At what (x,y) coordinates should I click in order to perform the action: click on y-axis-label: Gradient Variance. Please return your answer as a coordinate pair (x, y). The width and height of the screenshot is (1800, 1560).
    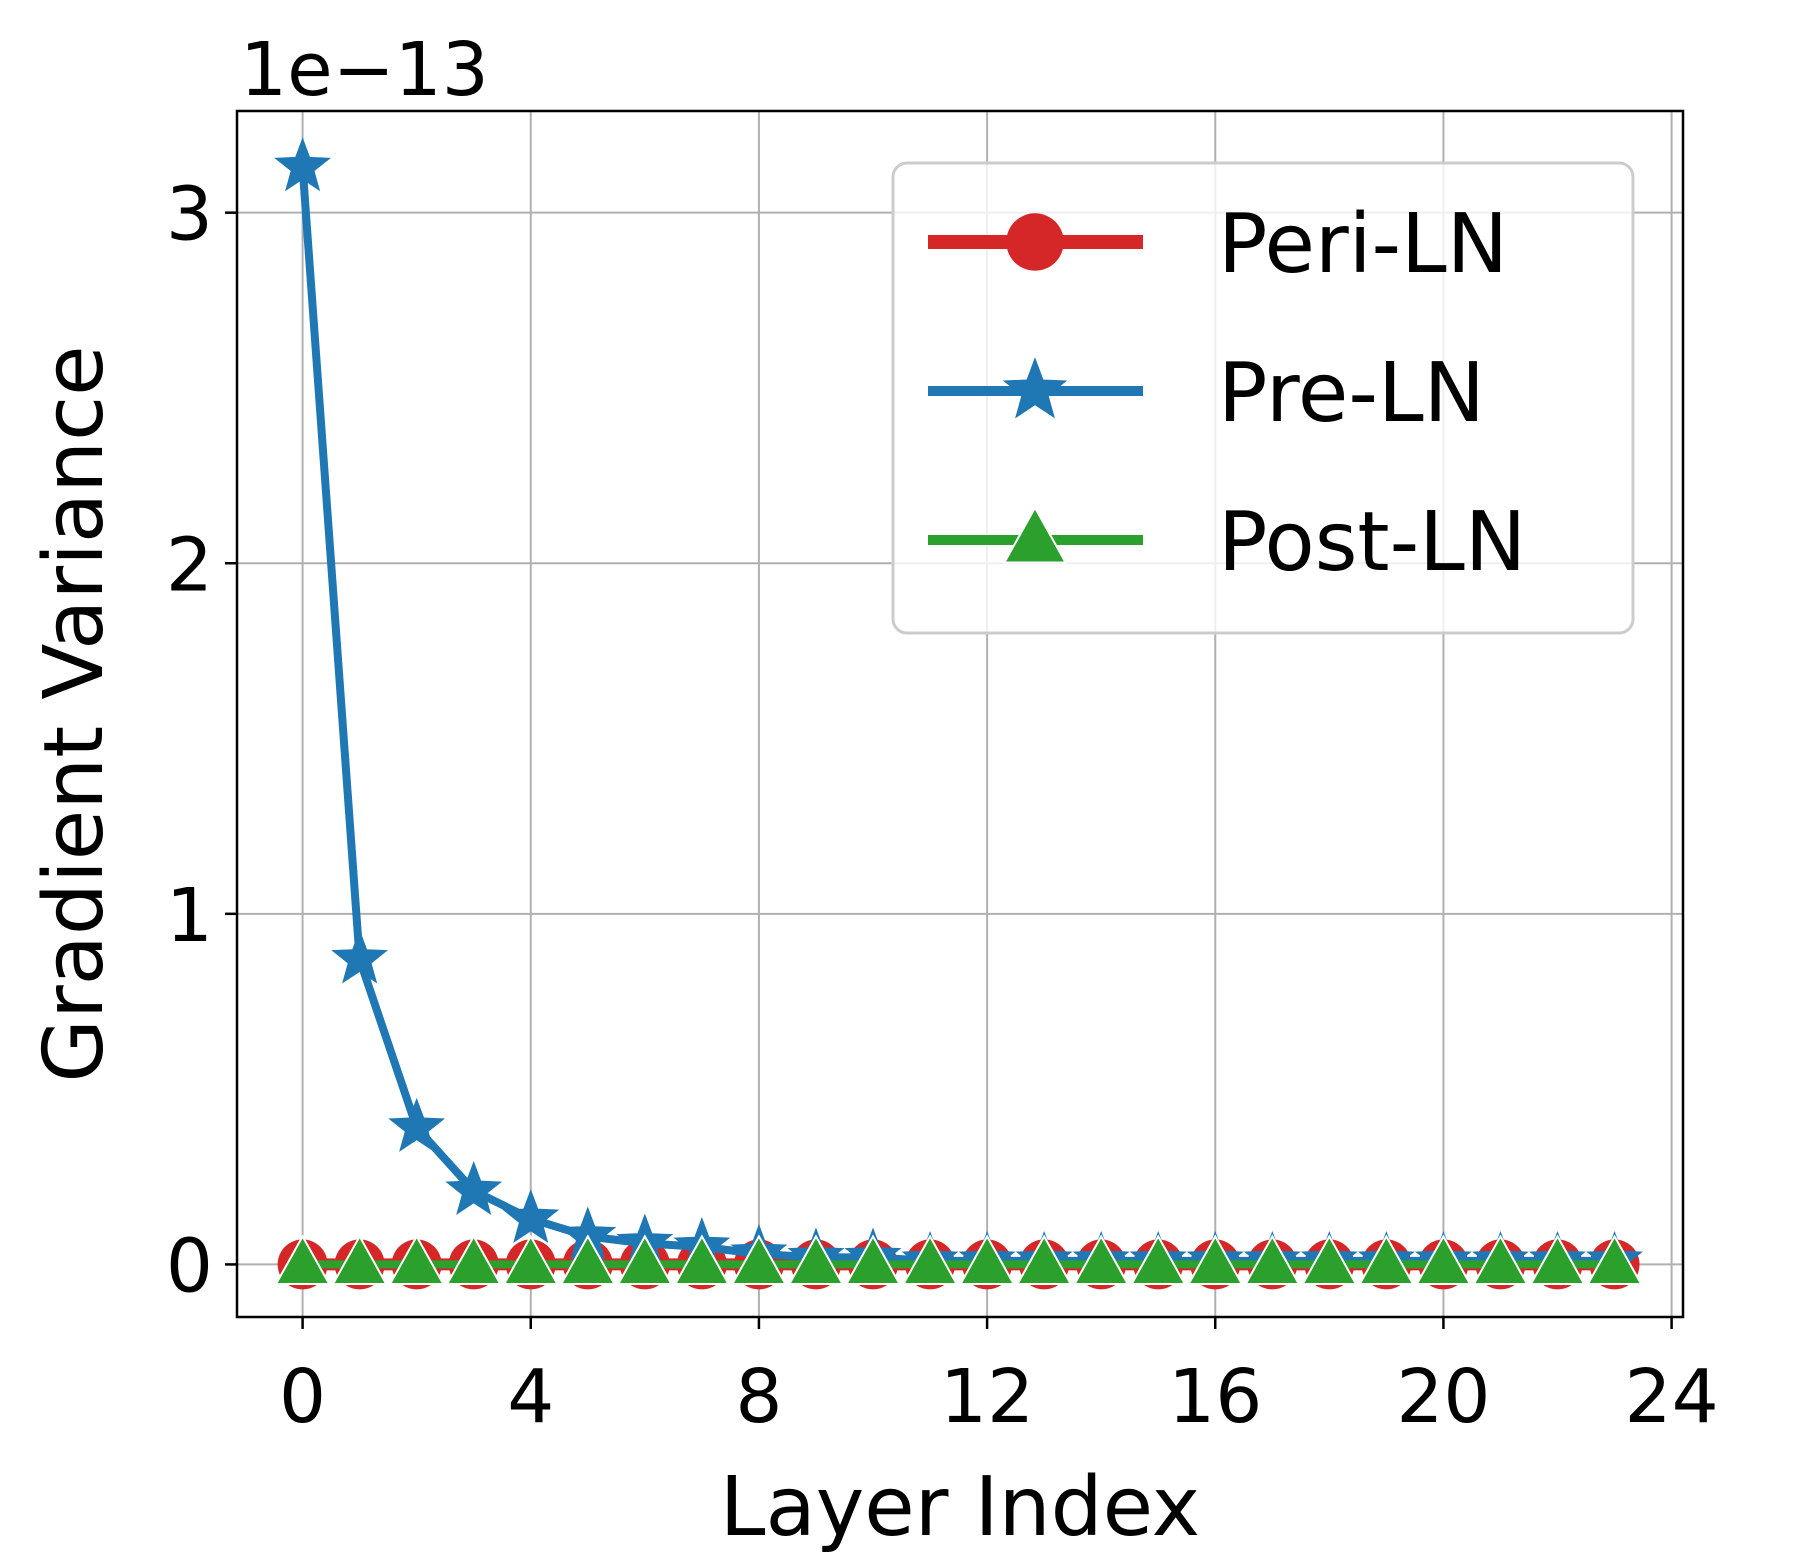
    Looking at the image, I should click on (74, 713).